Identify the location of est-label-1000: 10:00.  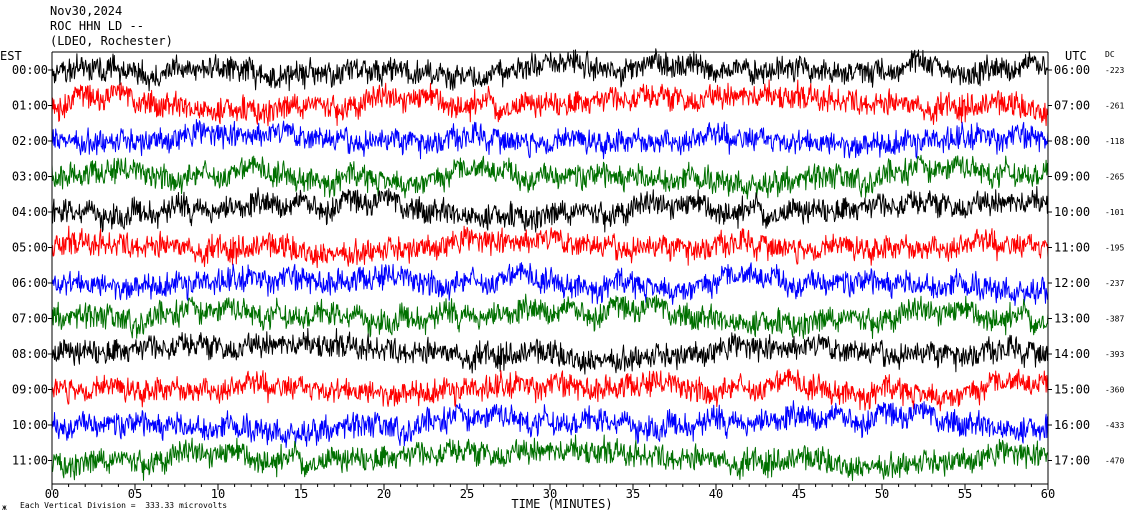
(30, 425).